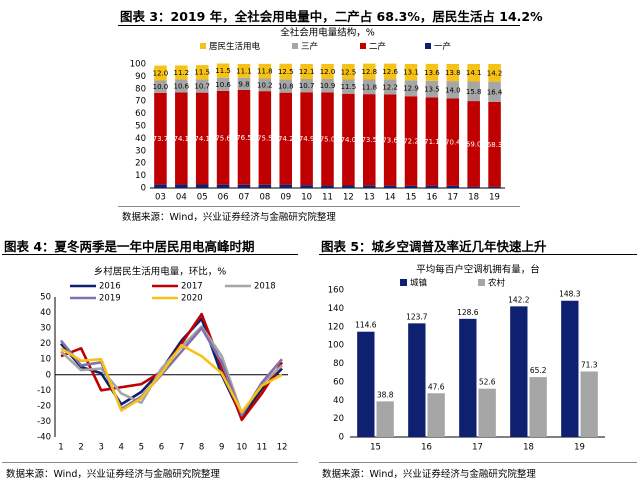 Image resolution: width=640 pixels, height=481 pixels. Describe the element at coordinates (223, 71) in the screenshot. I see `fig3-data-label: 11.5` at that location.